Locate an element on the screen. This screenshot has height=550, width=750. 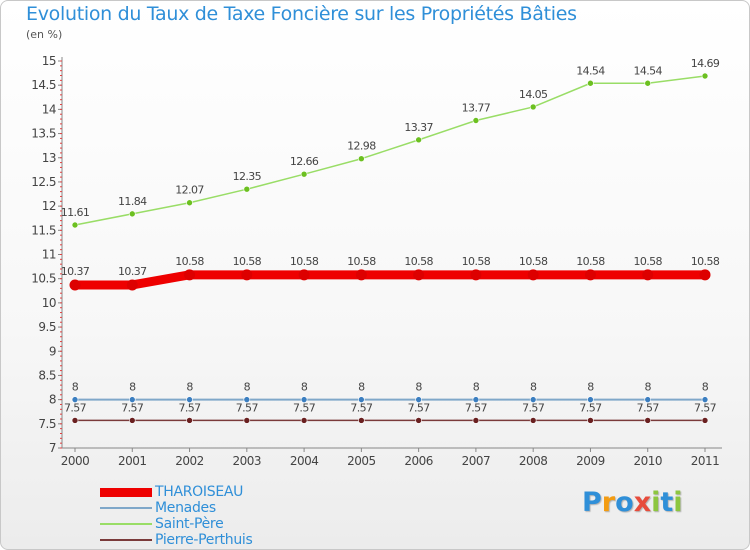
data-label-saint-p-re: 11.61 is located at coordinates (75, 212).